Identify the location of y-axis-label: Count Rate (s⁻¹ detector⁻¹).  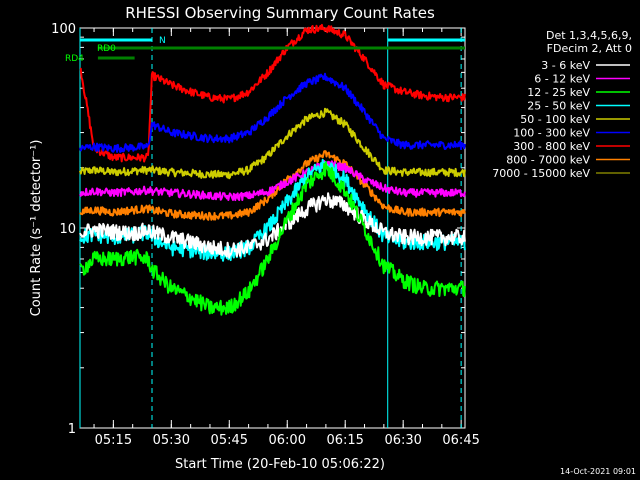
(36, 228).